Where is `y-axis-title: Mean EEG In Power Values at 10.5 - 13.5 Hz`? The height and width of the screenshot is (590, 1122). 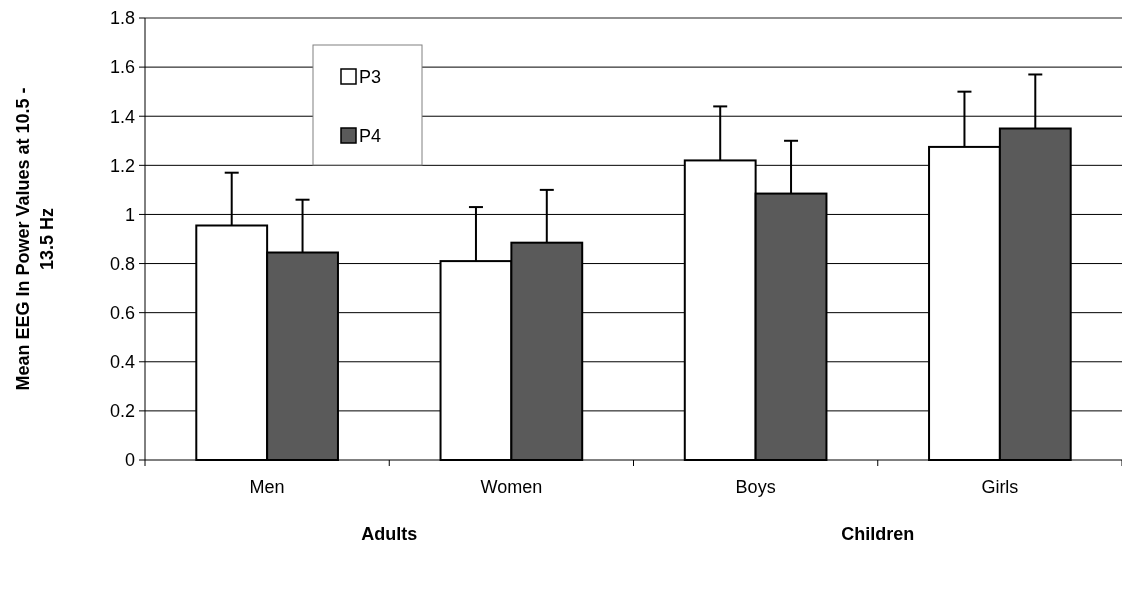
y-axis-title: Mean EEG In Power Values at 10.5 - 13.5 Hz is located at coordinates (35, 239).